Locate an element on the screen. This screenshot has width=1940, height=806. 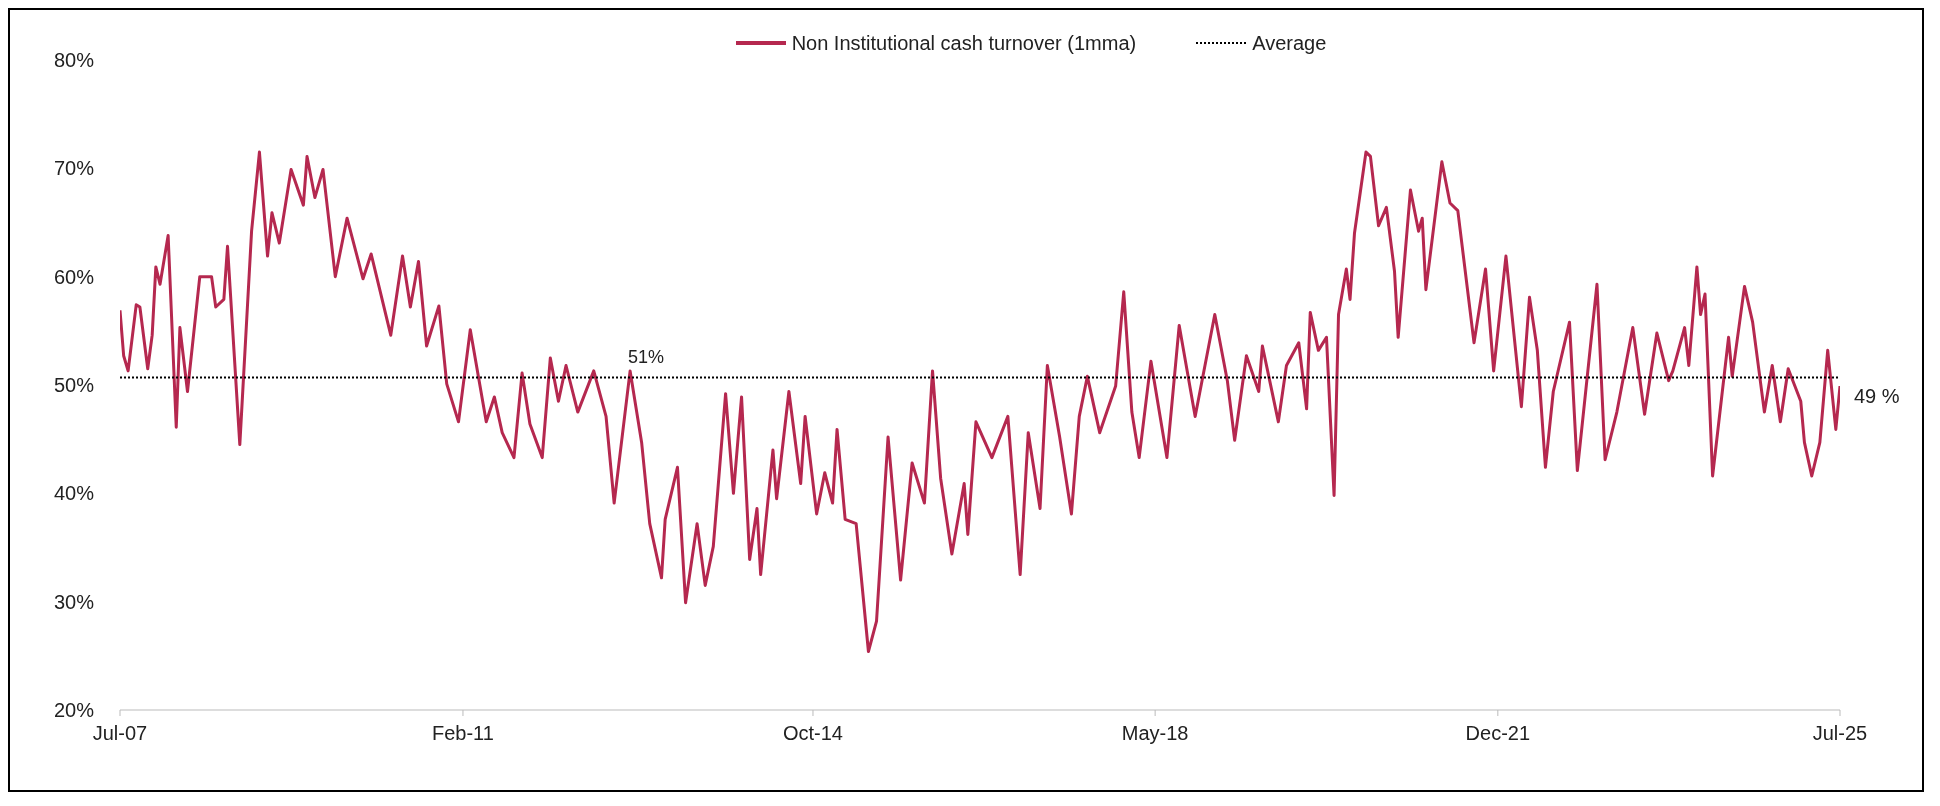
x-tick-label: Jul-25 is located at coordinates (1840, 733).